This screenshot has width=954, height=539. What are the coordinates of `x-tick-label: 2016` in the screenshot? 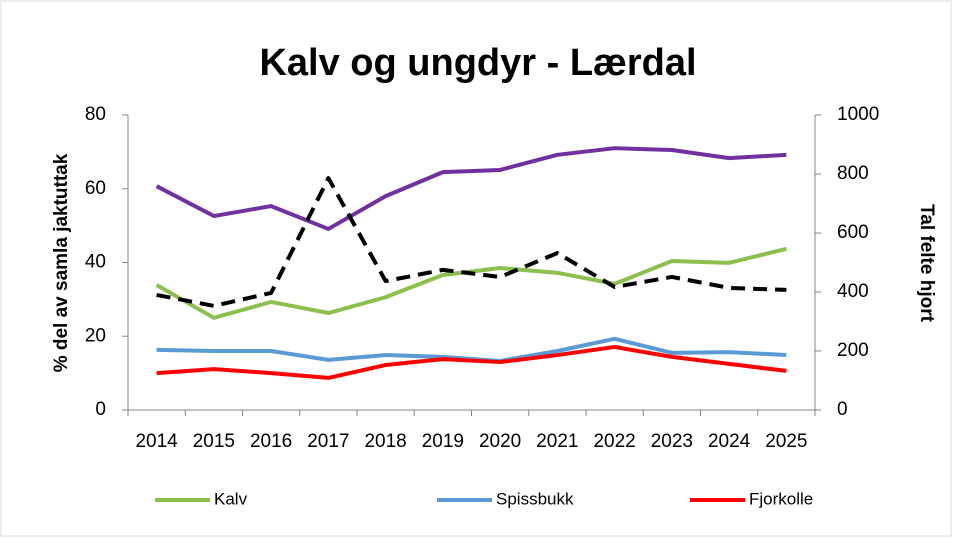 It's located at (271, 441).